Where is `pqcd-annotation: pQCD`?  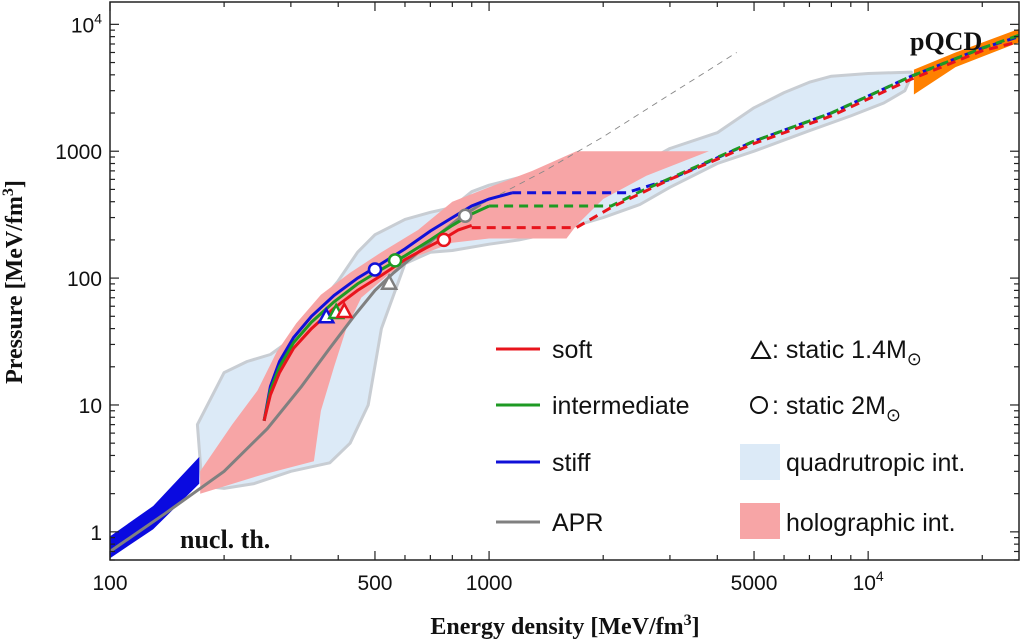 pqcd-annotation: pQCD is located at coordinates (946, 41).